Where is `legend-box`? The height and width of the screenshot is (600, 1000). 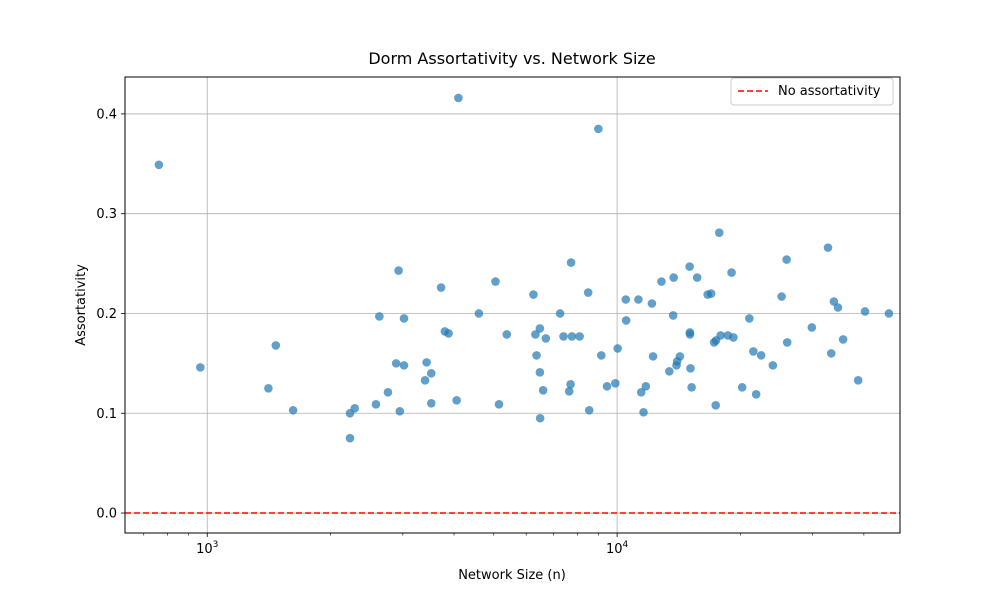 legend-box is located at coordinates (812, 91).